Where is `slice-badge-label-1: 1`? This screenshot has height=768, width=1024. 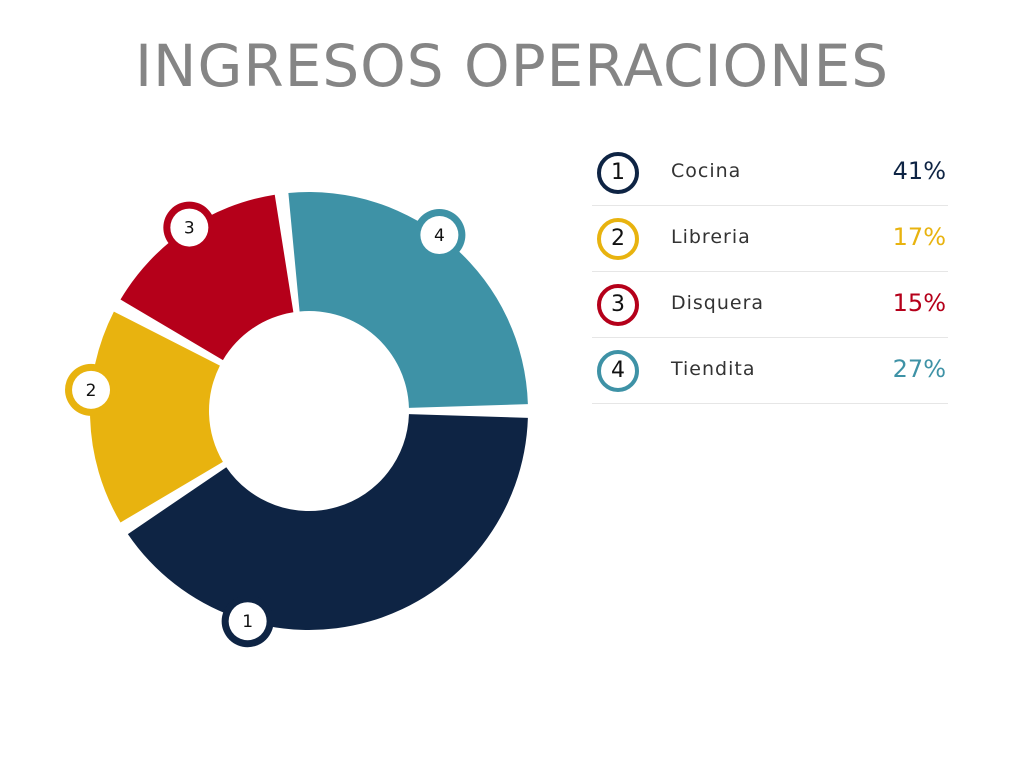 slice-badge-label-1: 1 is located at coordinates (247, 622).